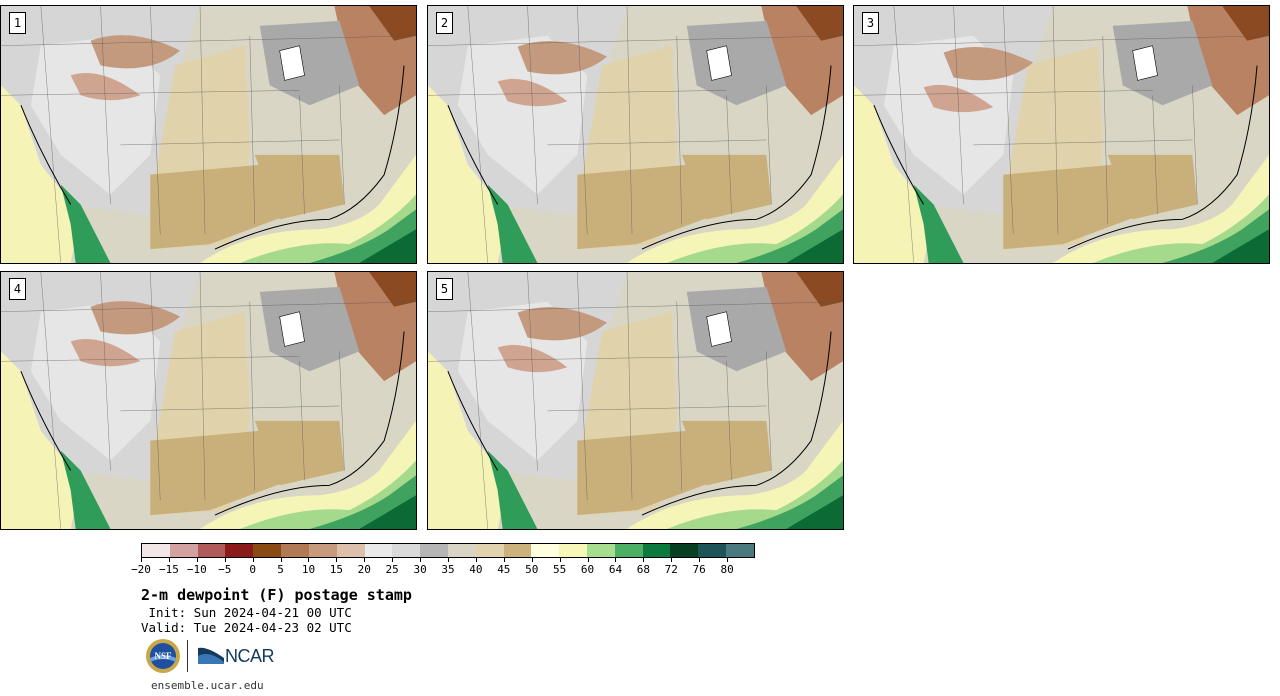  What do you see at coordinates (448, 569) in the screenshot?
I see `colorbar-tick-label: 35` at bounding box center [448, 569].